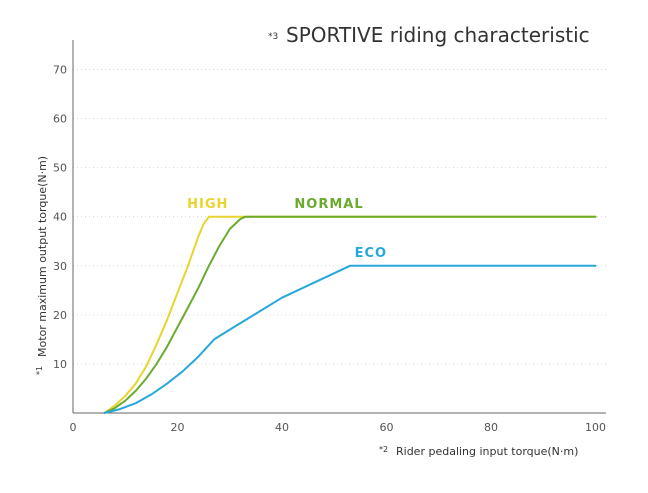 Image resolution: width=648 pixels, height=493 pixels. Describe the element at coordinates (60, 168) in the screenshot. I see `y-tick-label-50: 50` at that location.